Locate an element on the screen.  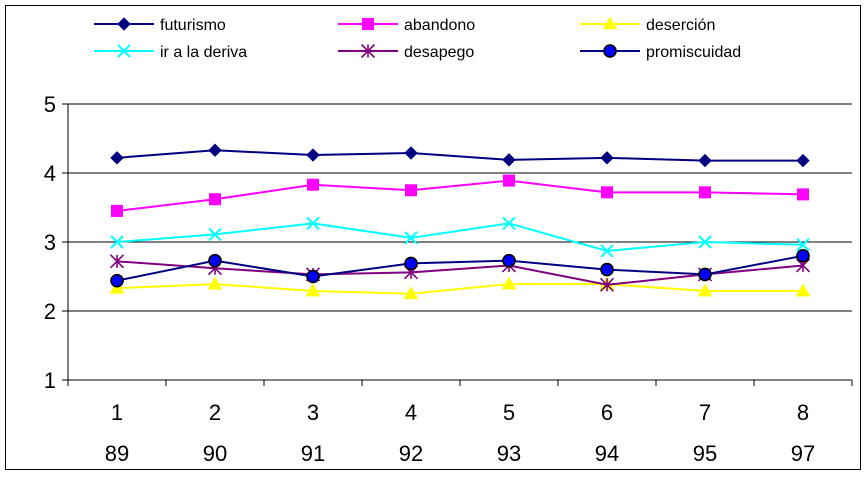
x-tick-label: 2 is located at coordinates (215, 412).